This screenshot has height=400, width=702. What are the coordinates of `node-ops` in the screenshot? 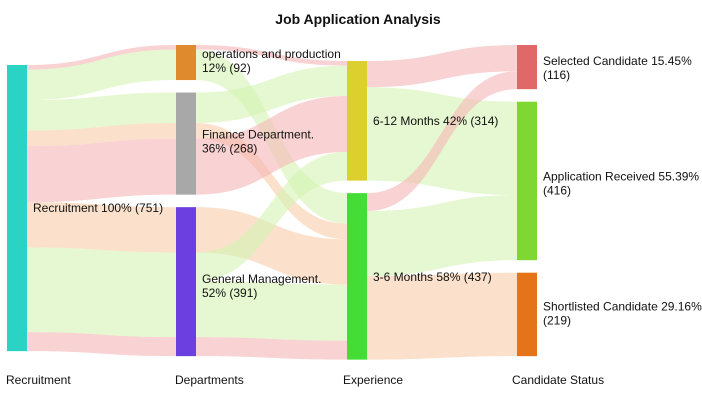 It's located at (186, 63).